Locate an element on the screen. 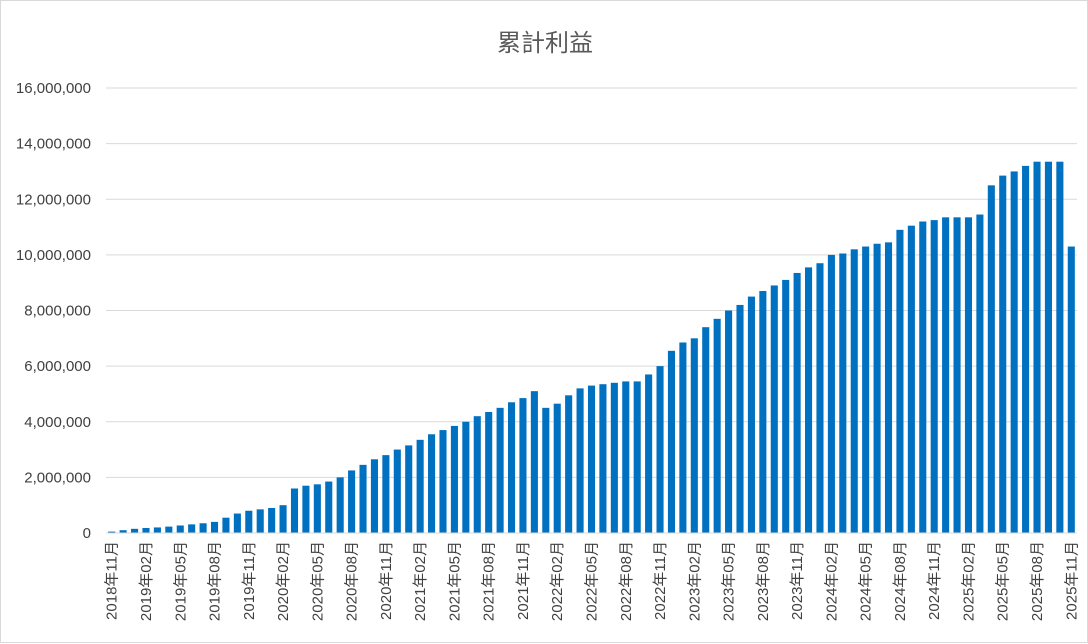 This screenshot has width=1088, height=644. x-tick-label: 2024年05月 is located at coordinates (866, 581).